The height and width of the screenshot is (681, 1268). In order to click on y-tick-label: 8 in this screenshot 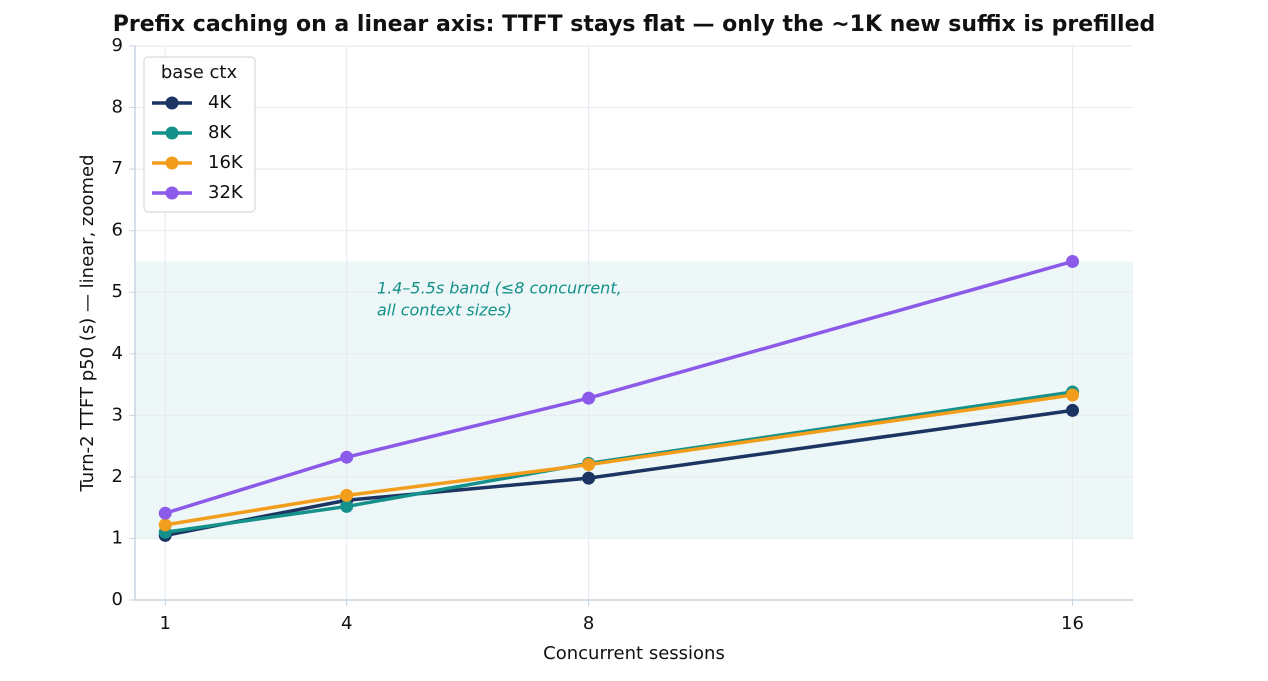, I will do `click(117, 107)`.